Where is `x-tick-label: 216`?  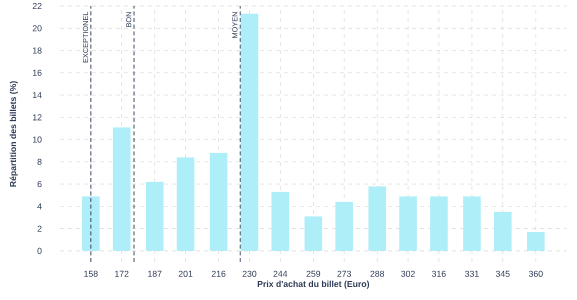 x-tick-label: 216 is located at coordinates (219, 273).